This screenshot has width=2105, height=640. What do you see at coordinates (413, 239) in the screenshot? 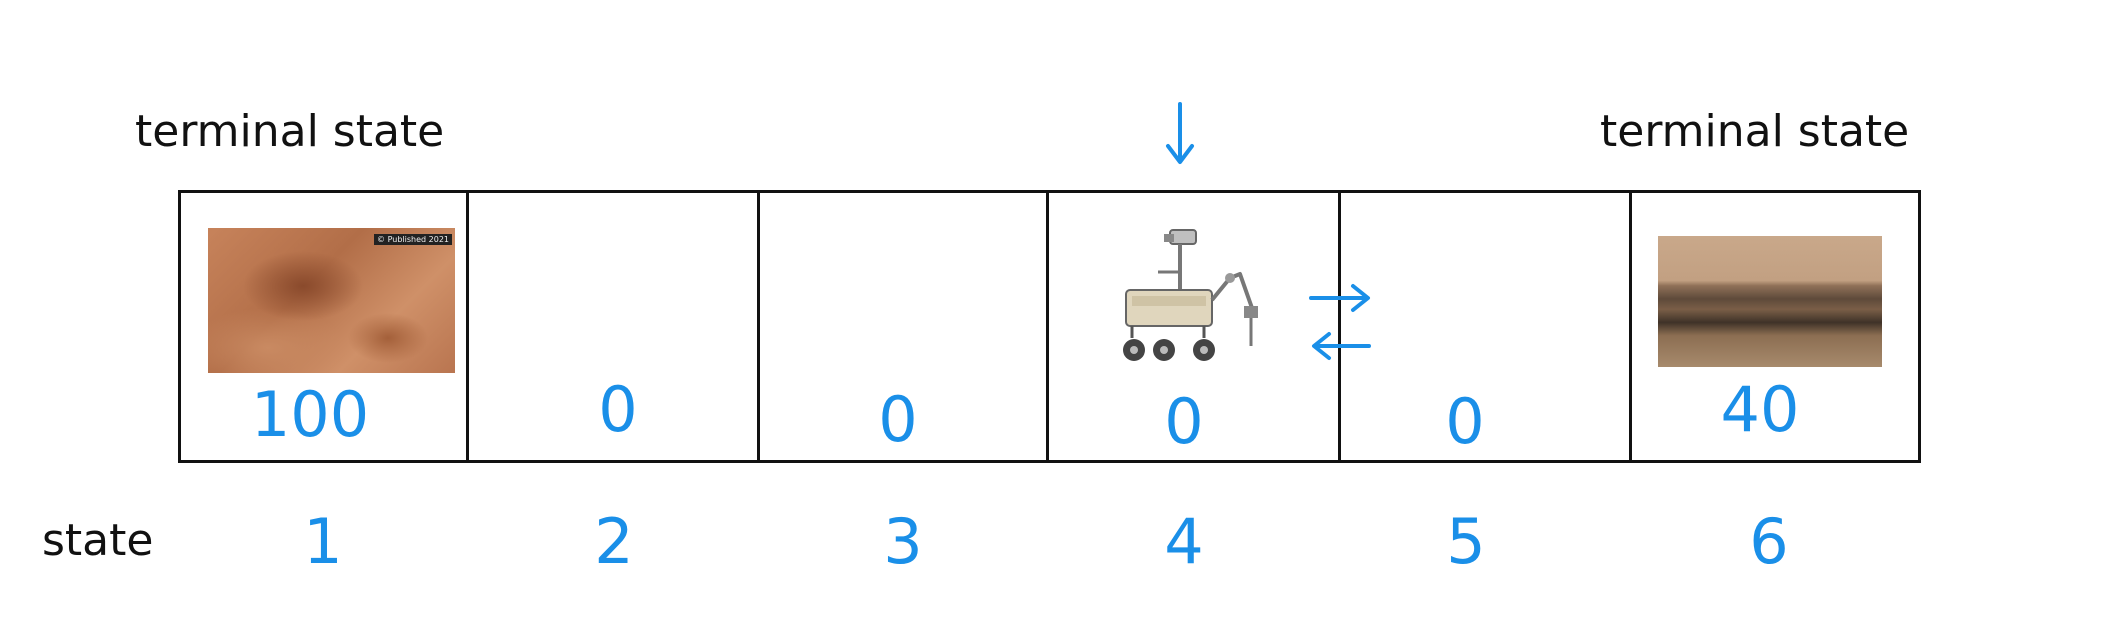
I see `photo-tag: © Published 2021` at bounding box center [413, 239].